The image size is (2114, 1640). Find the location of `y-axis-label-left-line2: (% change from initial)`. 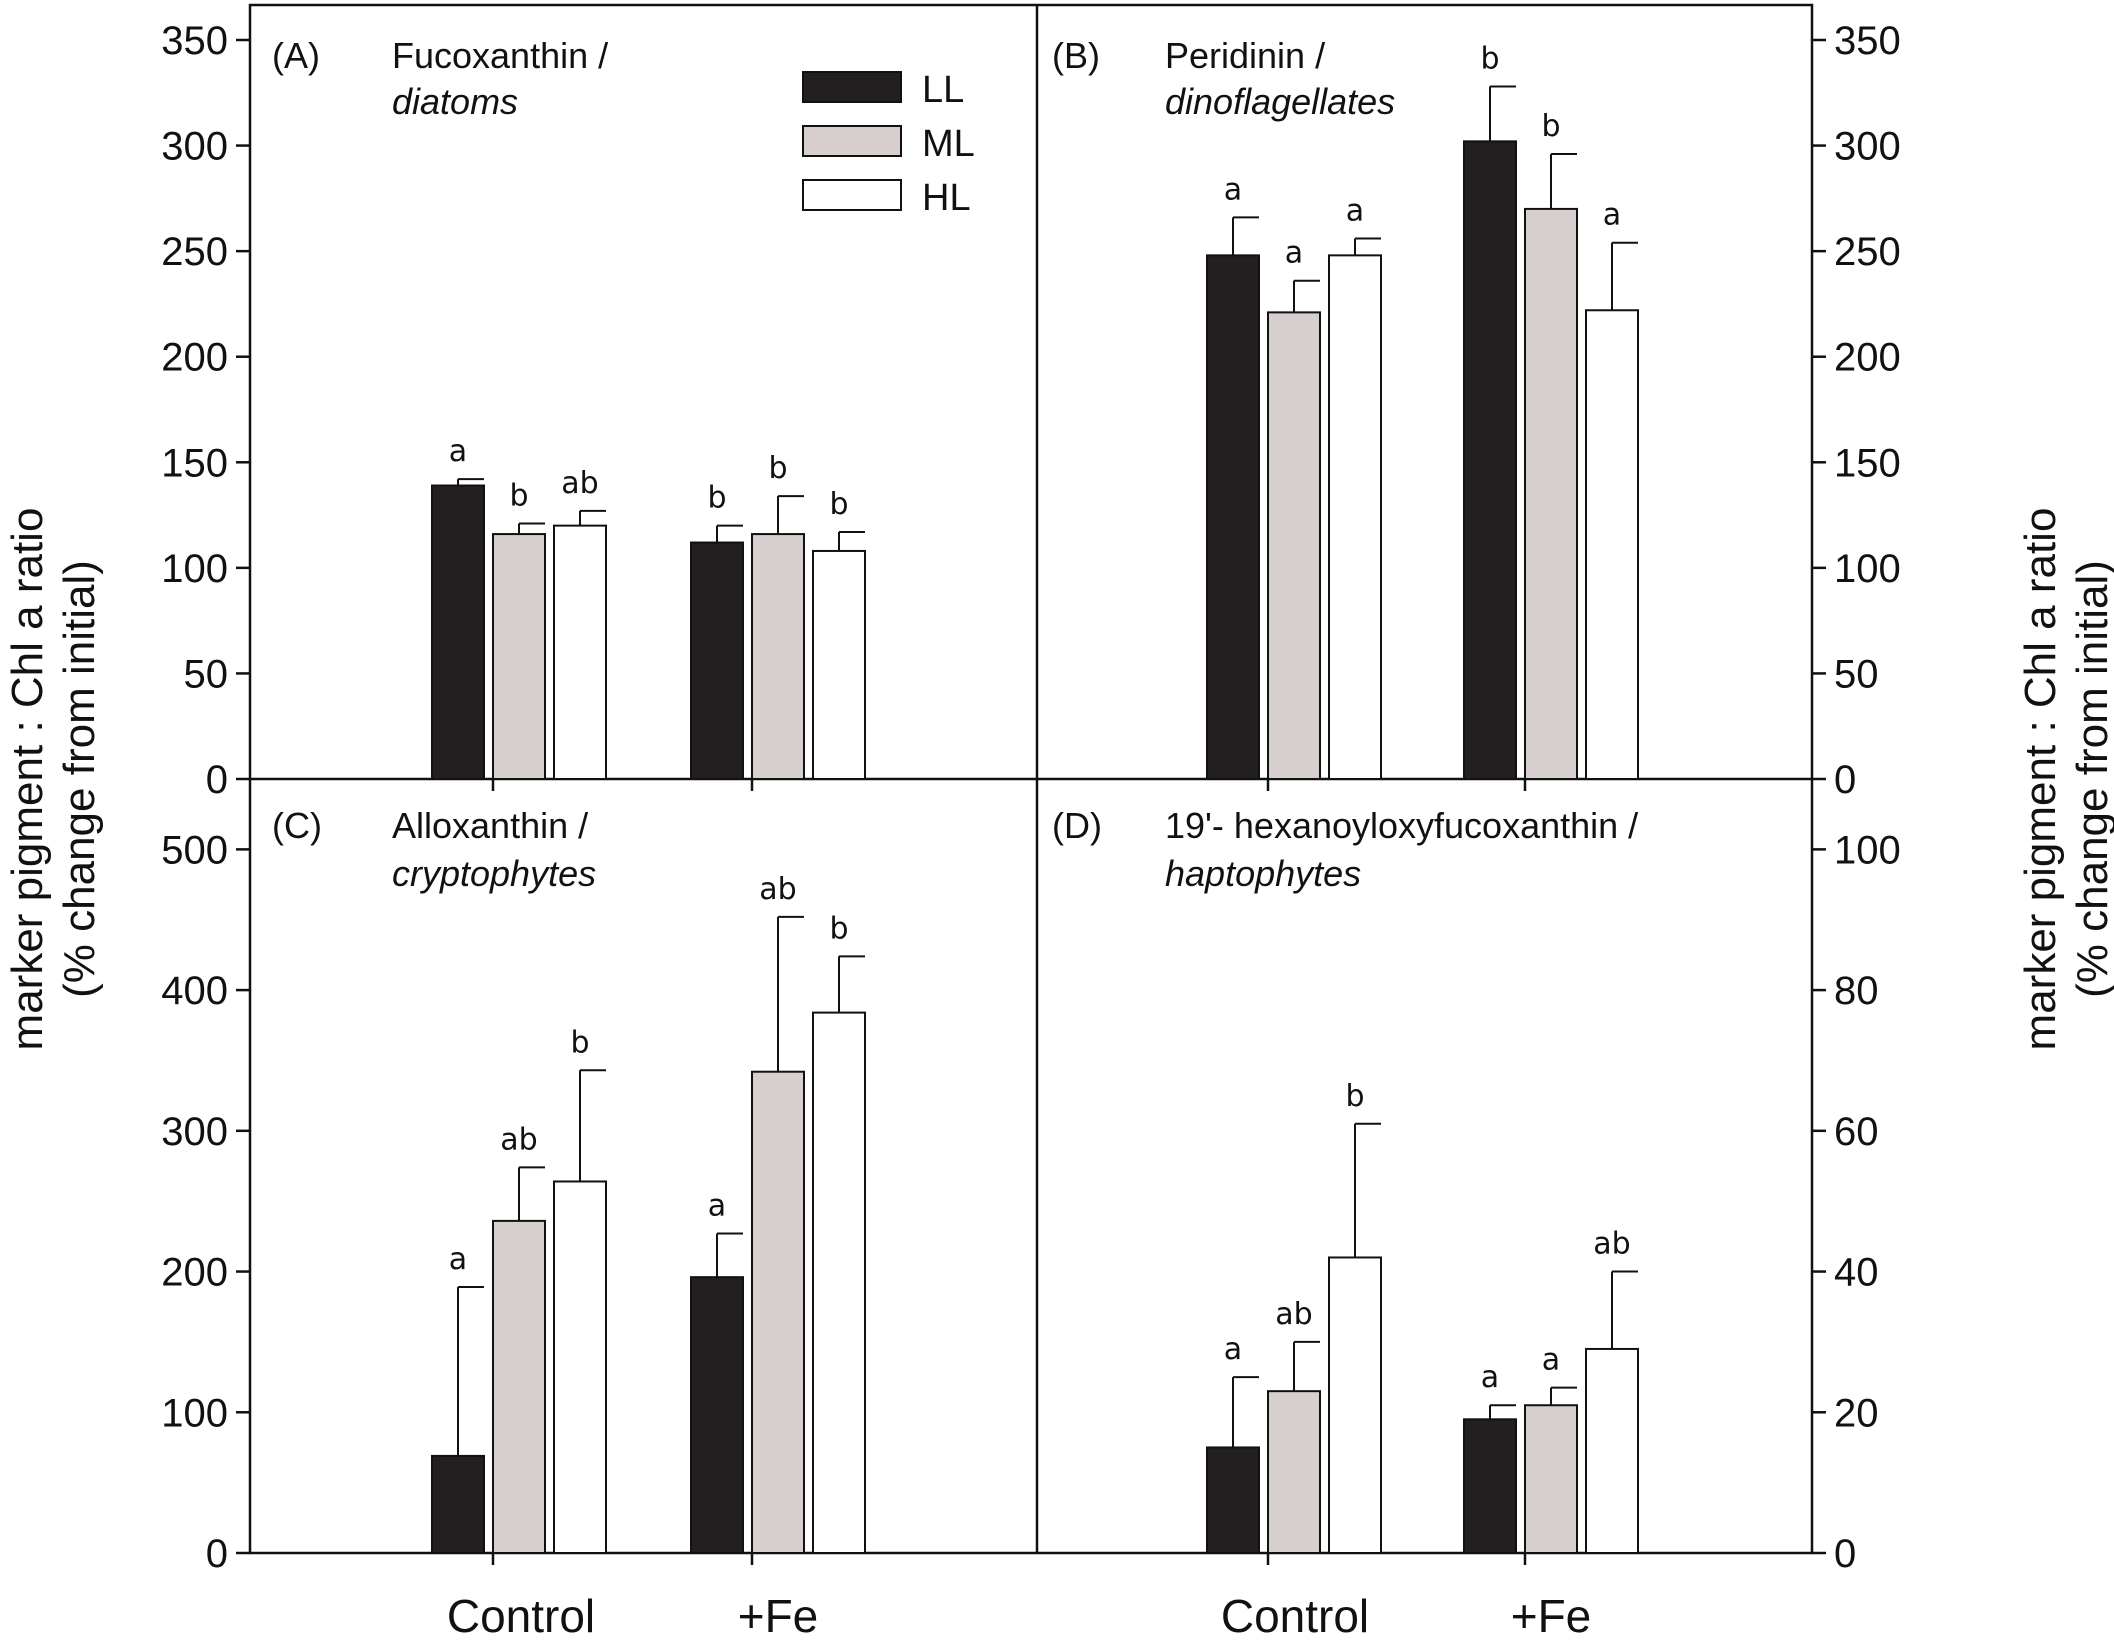

y-axis-label-left-line2: (% change from initial) is located at coordinates (79, 779).